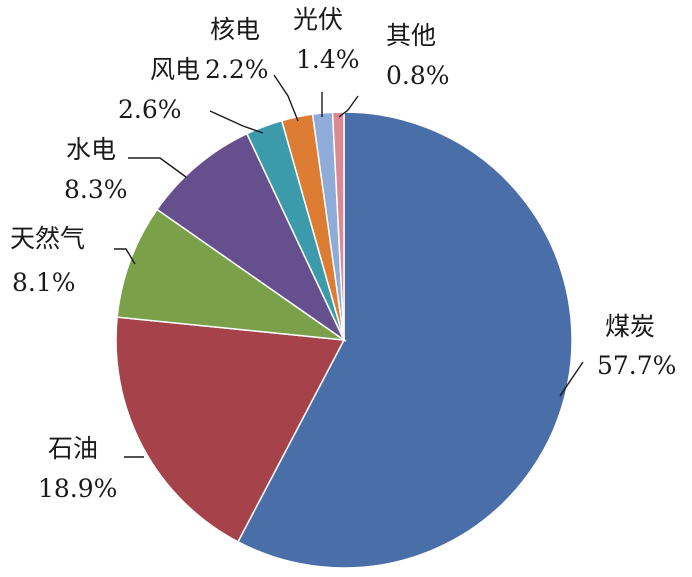 The image size is (692, 577). I want to click on slice-value-label: 0.8%, so click(418, 75).